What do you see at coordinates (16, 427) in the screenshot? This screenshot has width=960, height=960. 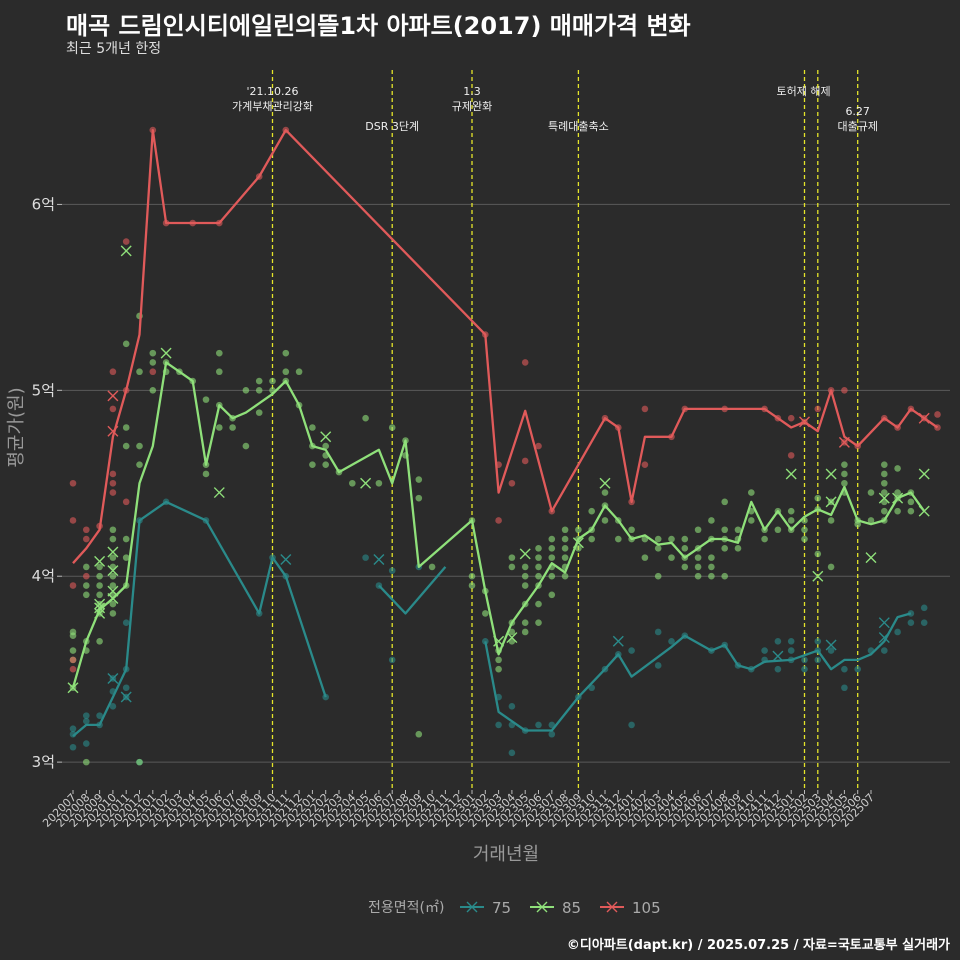 I see `y-axis-title: 평균가(원)` at bounding box center [16, 427].